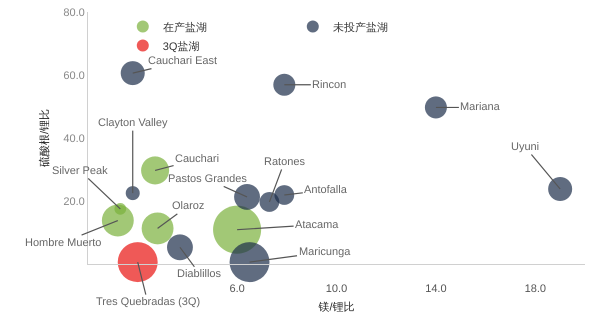 This screenshot has width=600, height=326. What do you see at coordinates (329, 85) in the screenshot?
I see `annotation: Rincon` at bounding box center [329, 85].